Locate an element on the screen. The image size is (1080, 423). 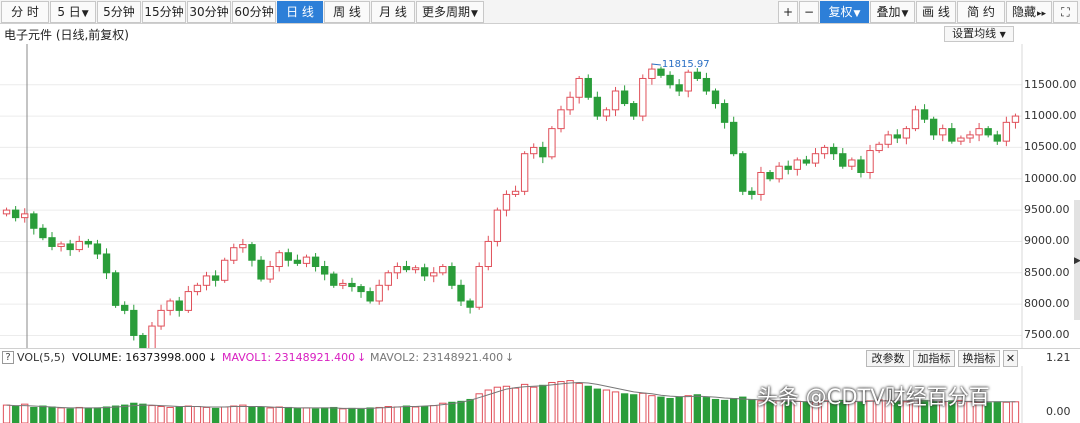
arrow-down-icon: ↓ is located at coordinates (213, 357).